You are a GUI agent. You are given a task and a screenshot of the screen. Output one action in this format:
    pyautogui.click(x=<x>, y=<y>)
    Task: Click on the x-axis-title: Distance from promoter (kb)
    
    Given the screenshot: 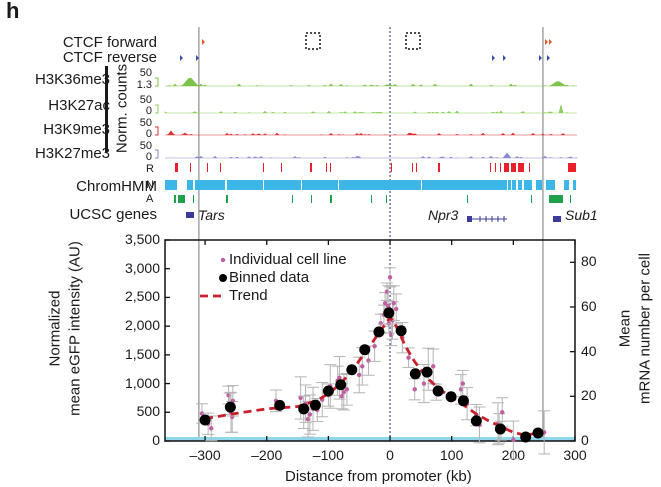 What is the action you would take?
    pyautogui.click(x=378, y=476)
    